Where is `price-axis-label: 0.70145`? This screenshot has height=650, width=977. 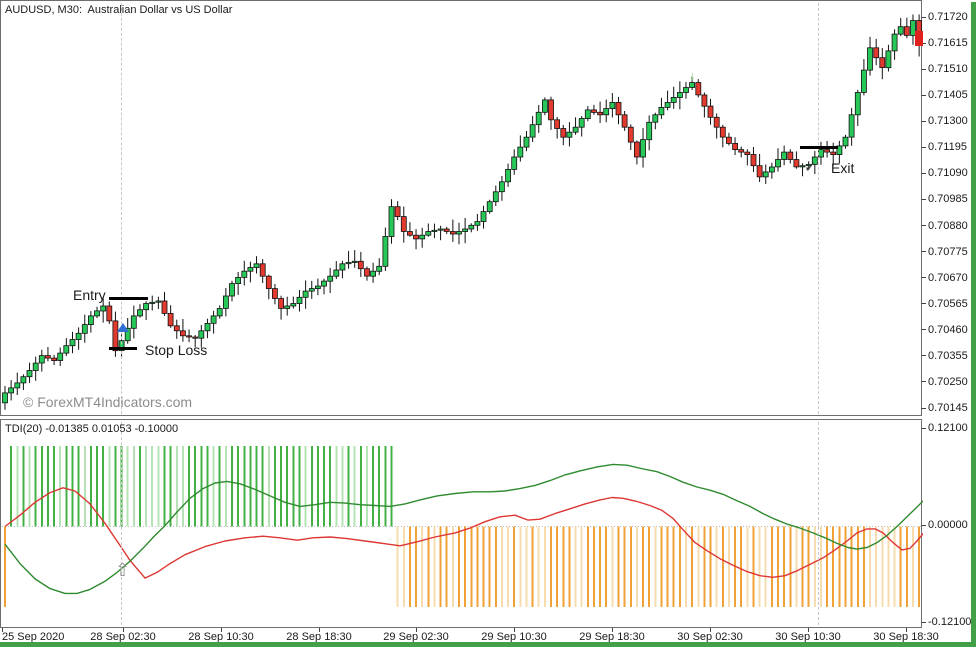
price-axis-label: 0.70145 is located at coordinates (948, 408).